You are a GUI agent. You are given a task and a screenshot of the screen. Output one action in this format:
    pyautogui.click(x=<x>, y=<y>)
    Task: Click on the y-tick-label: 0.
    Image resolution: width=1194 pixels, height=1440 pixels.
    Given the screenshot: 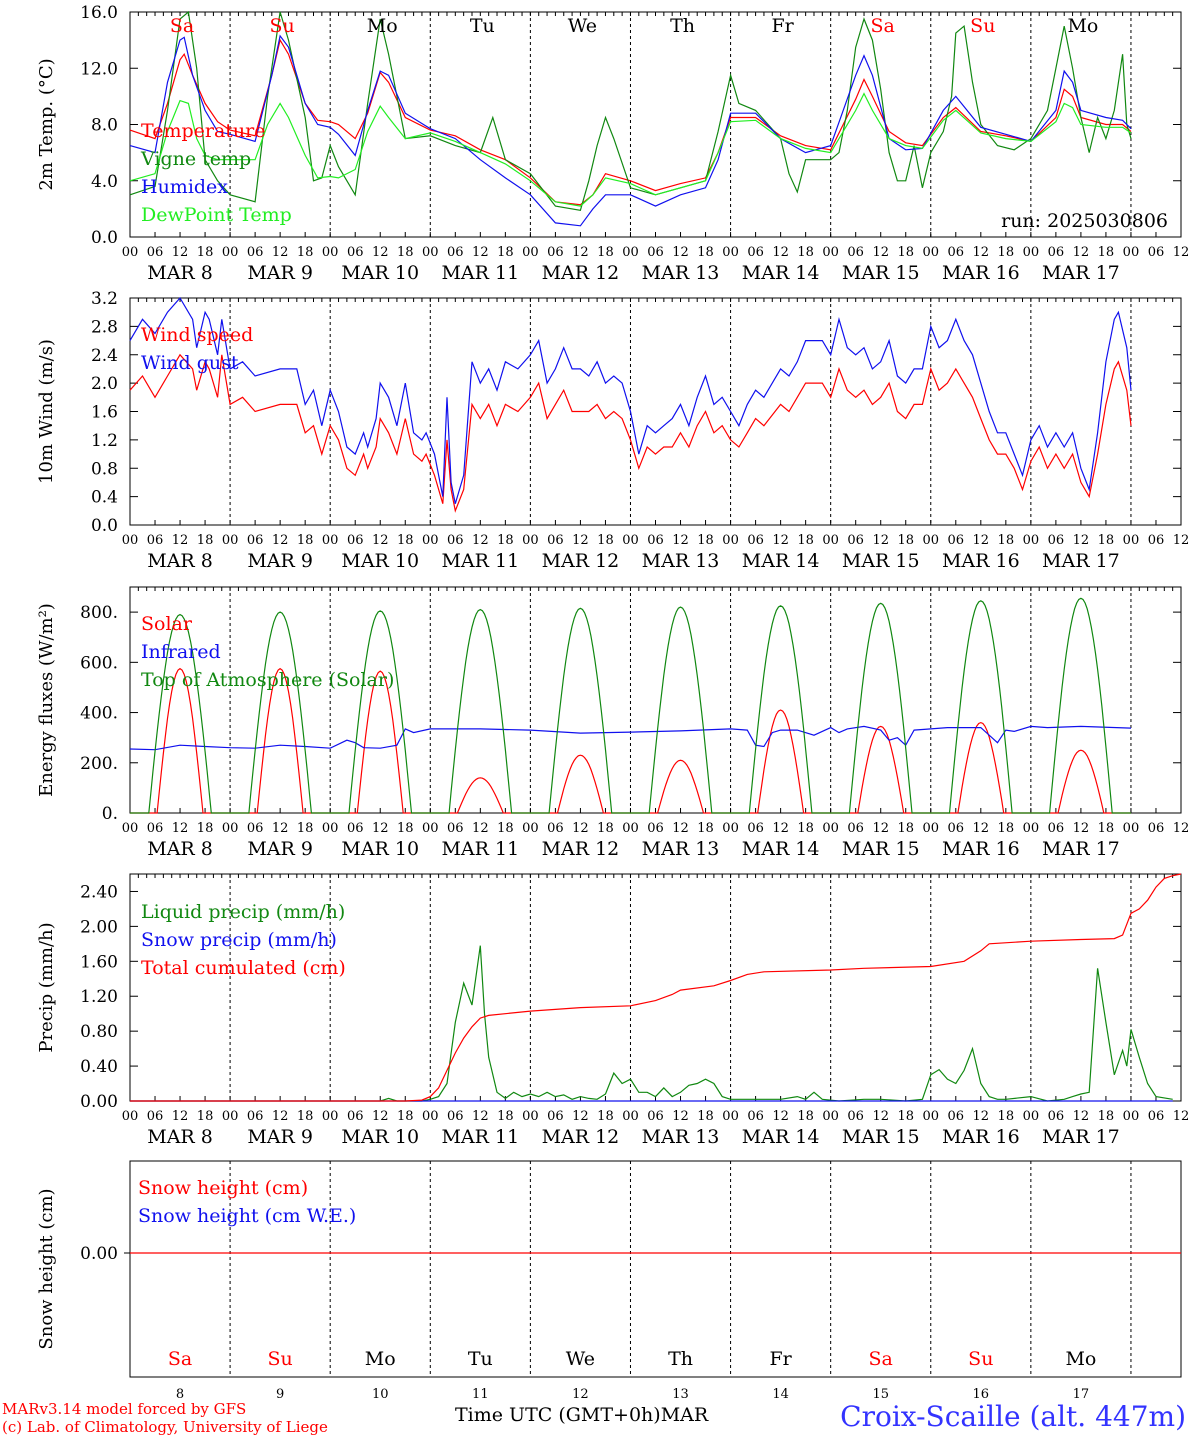 What is the action you would take?
    pyautogui.click(x=110, y=814)
    